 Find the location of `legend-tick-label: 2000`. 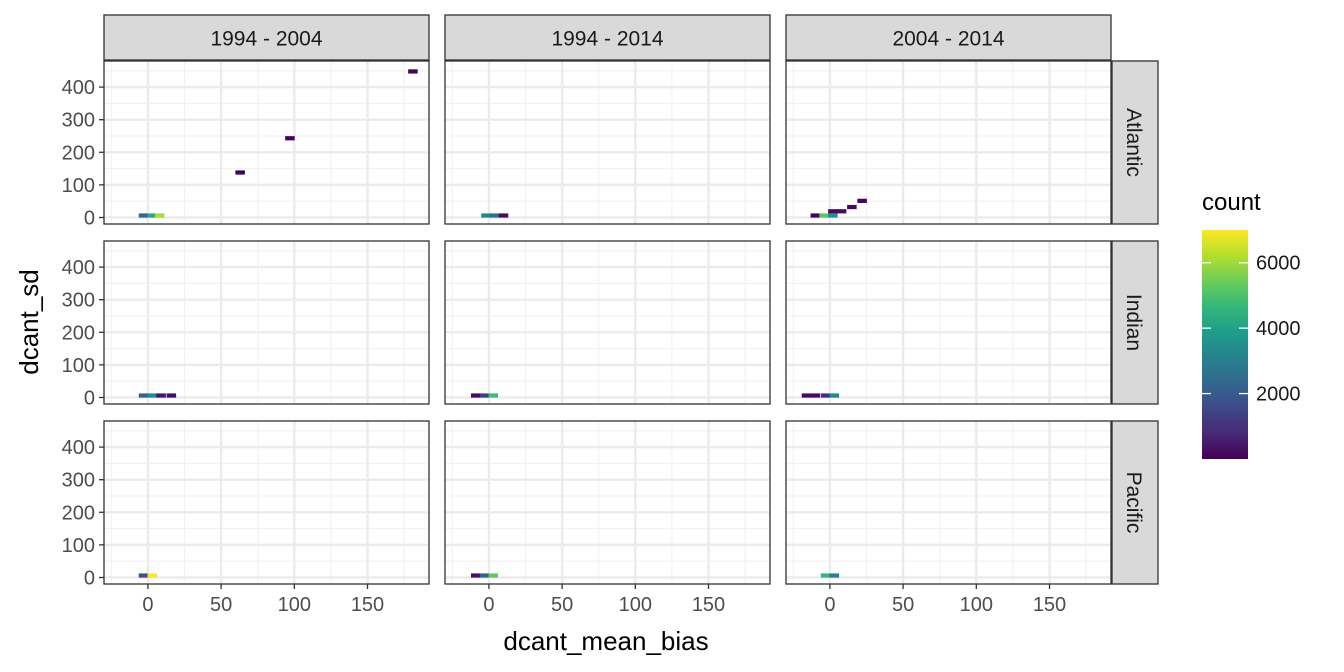

legend-tick-label: 2000 is located at coordinates (1278, 395).